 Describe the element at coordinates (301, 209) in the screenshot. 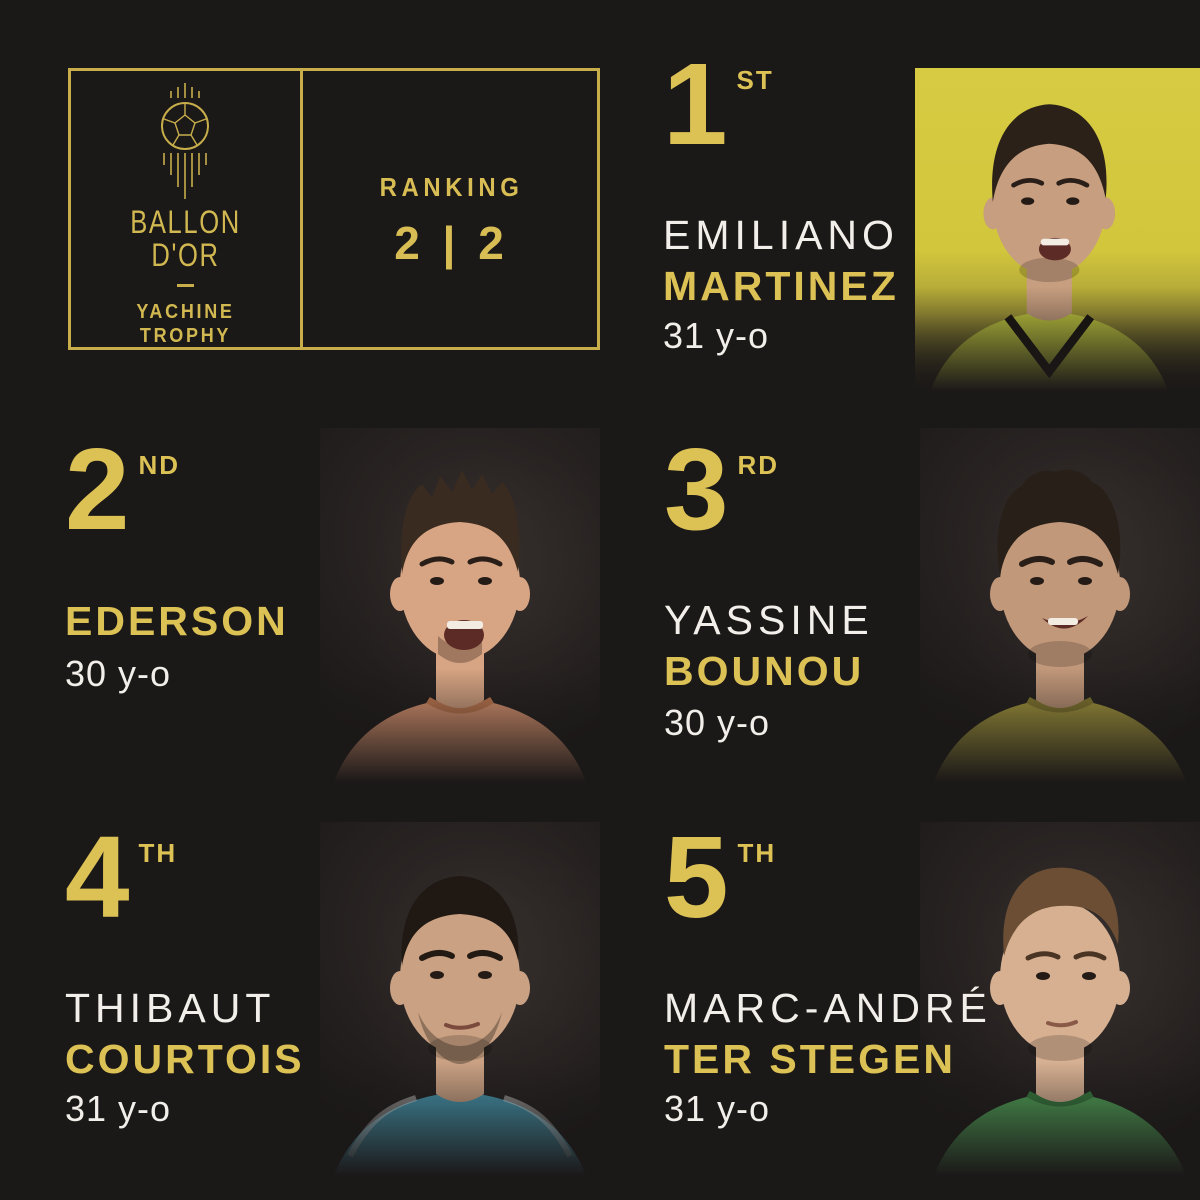

I see `logo-box-divider` at that location.